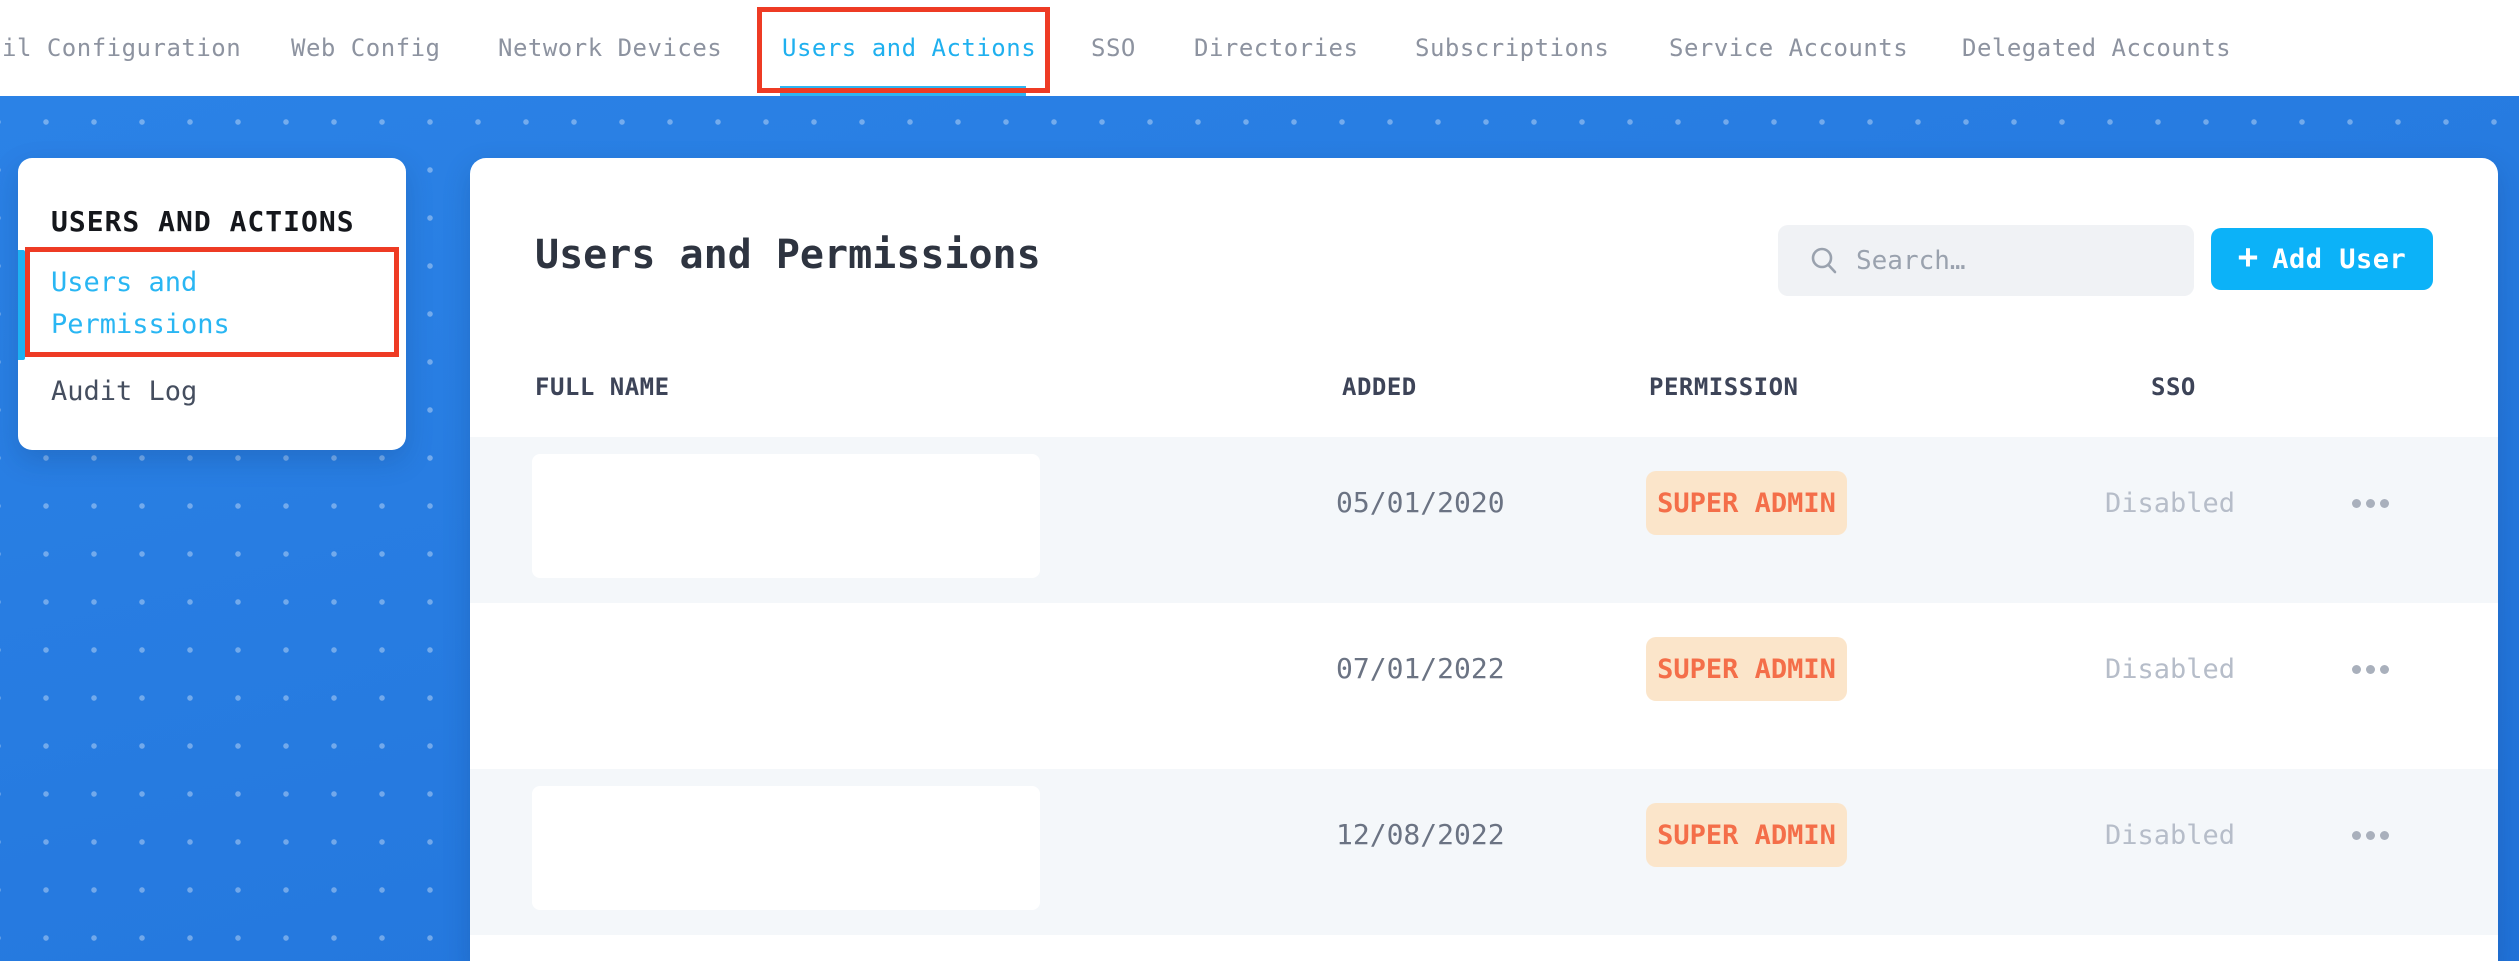  I want to click on tab-network-devices: Network Devices, so click(610, 48).